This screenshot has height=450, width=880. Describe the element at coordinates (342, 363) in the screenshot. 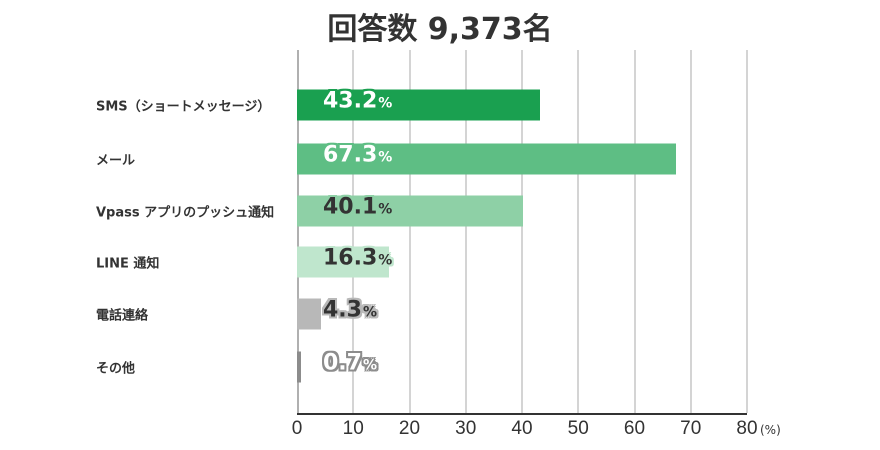

I see `value-number: 0.7` at that location.